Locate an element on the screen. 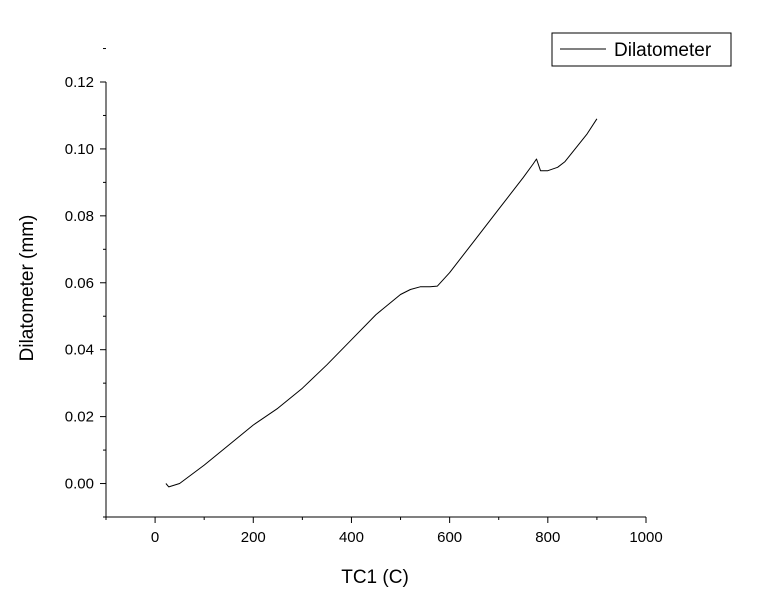 Image resolution: width=759 pixels, height=596 pixels. y-tick-label: 0.00 is located at coordinates (79, 484).